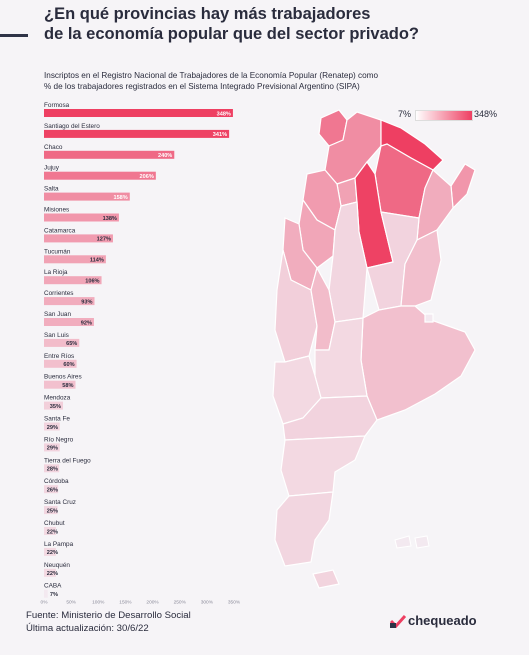 The width and height of the screenshot is (529, 655). I want to click on bar-category-label: La Rioja, so click(56, 272).